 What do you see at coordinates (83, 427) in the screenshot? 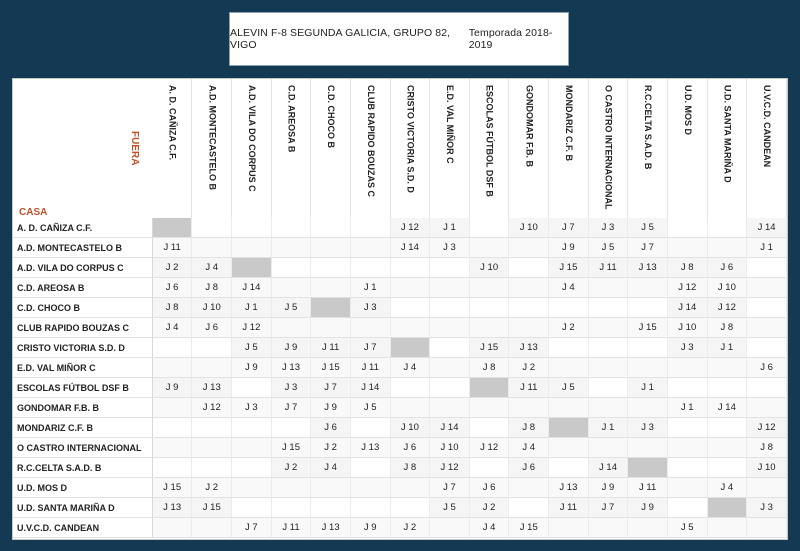
I see `row-team-name: MONDARIZ C.F. B` at bounding box center [83, 427].